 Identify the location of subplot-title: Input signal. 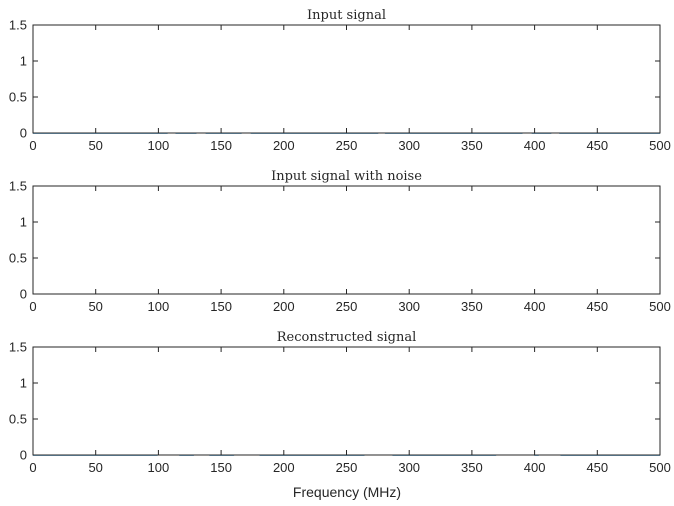
(346, 15).